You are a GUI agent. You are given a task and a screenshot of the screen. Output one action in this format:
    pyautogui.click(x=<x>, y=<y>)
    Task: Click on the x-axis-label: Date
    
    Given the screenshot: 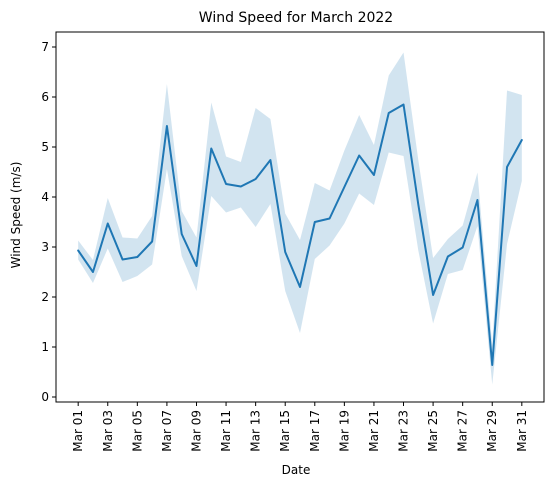 What is the action you would take?
    pyautogui.click(x=296, y=470)
    